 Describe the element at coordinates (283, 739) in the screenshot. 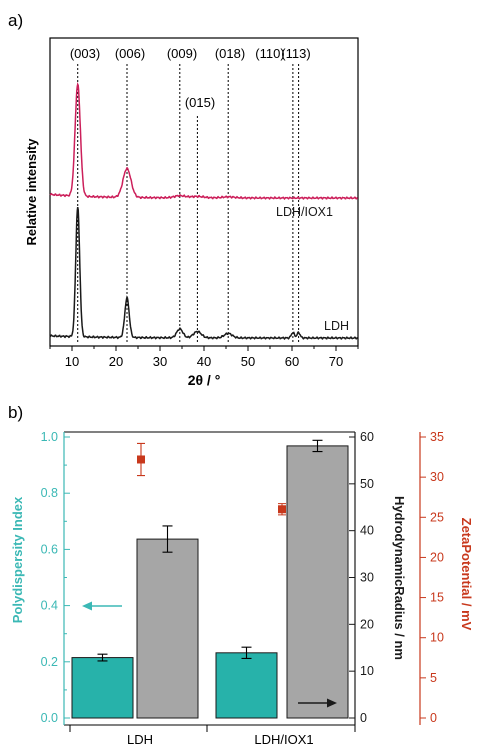

I see `category-label: LDH/IOX1` at that location.